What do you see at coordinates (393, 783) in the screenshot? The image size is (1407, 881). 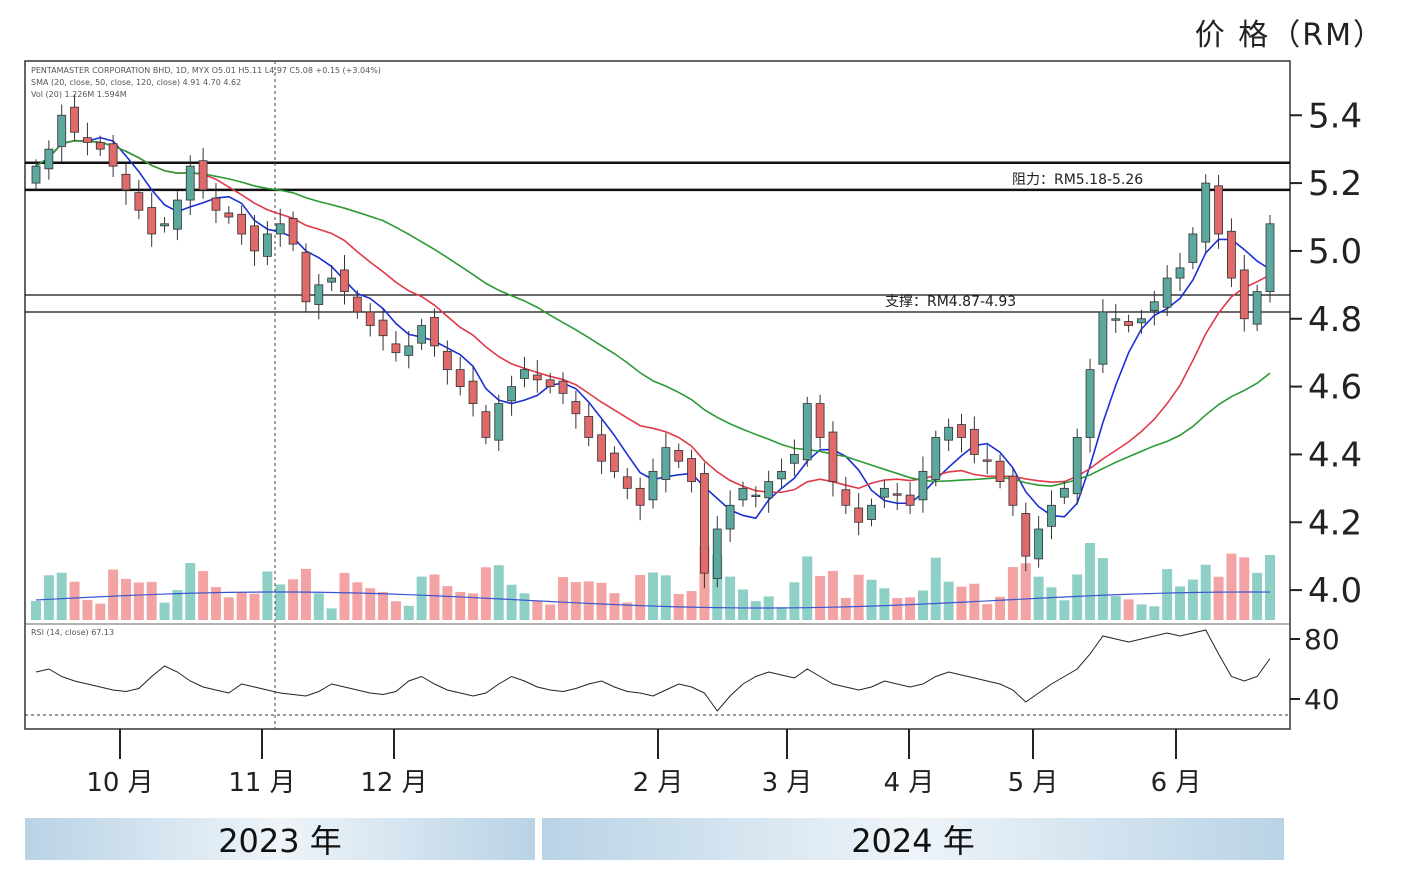 I see `x-tick-label: 12 月` at bounding box center [393, 783].